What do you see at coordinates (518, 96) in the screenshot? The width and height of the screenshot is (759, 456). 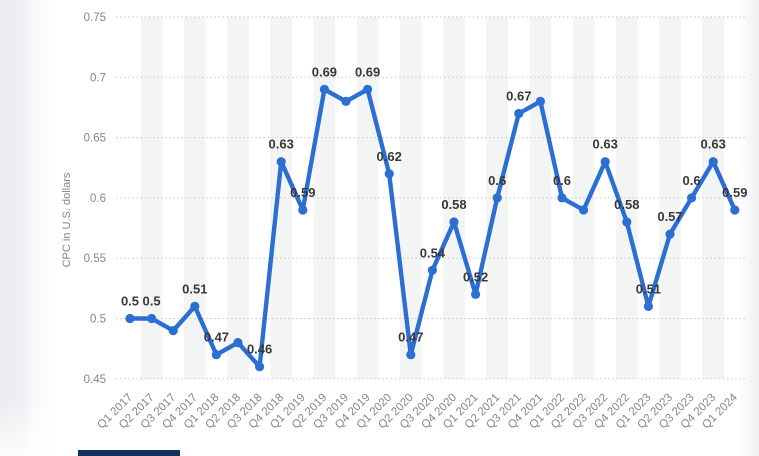 I see `value-label: 0.67` at bounding box center [518, 96].